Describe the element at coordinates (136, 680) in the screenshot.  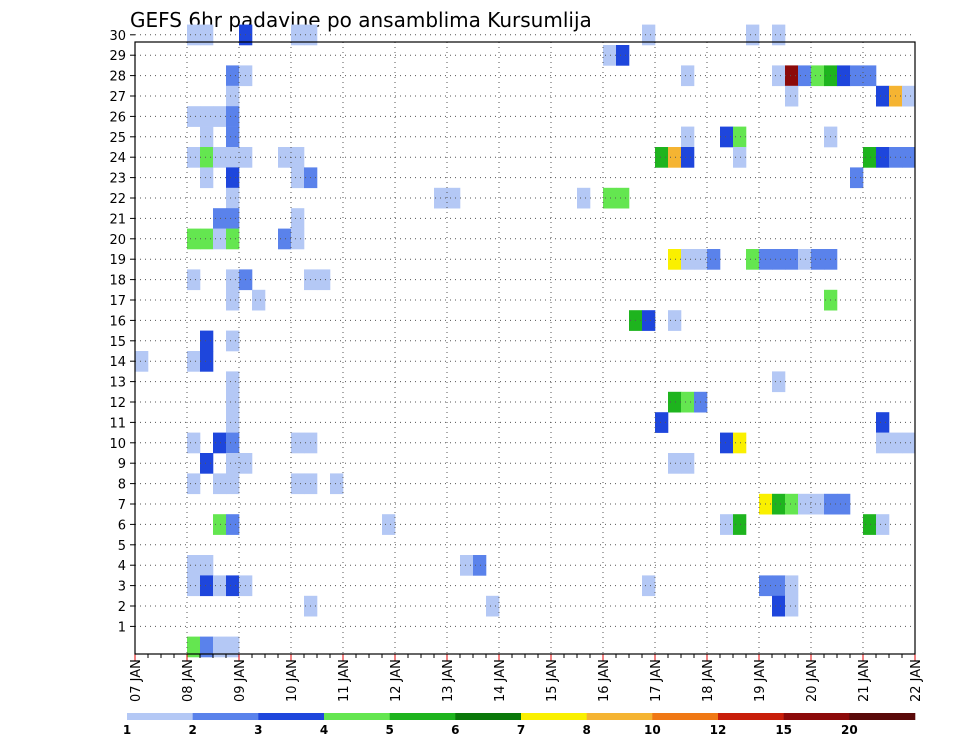
I see `x-tick-label: 07 JAN` at that location.